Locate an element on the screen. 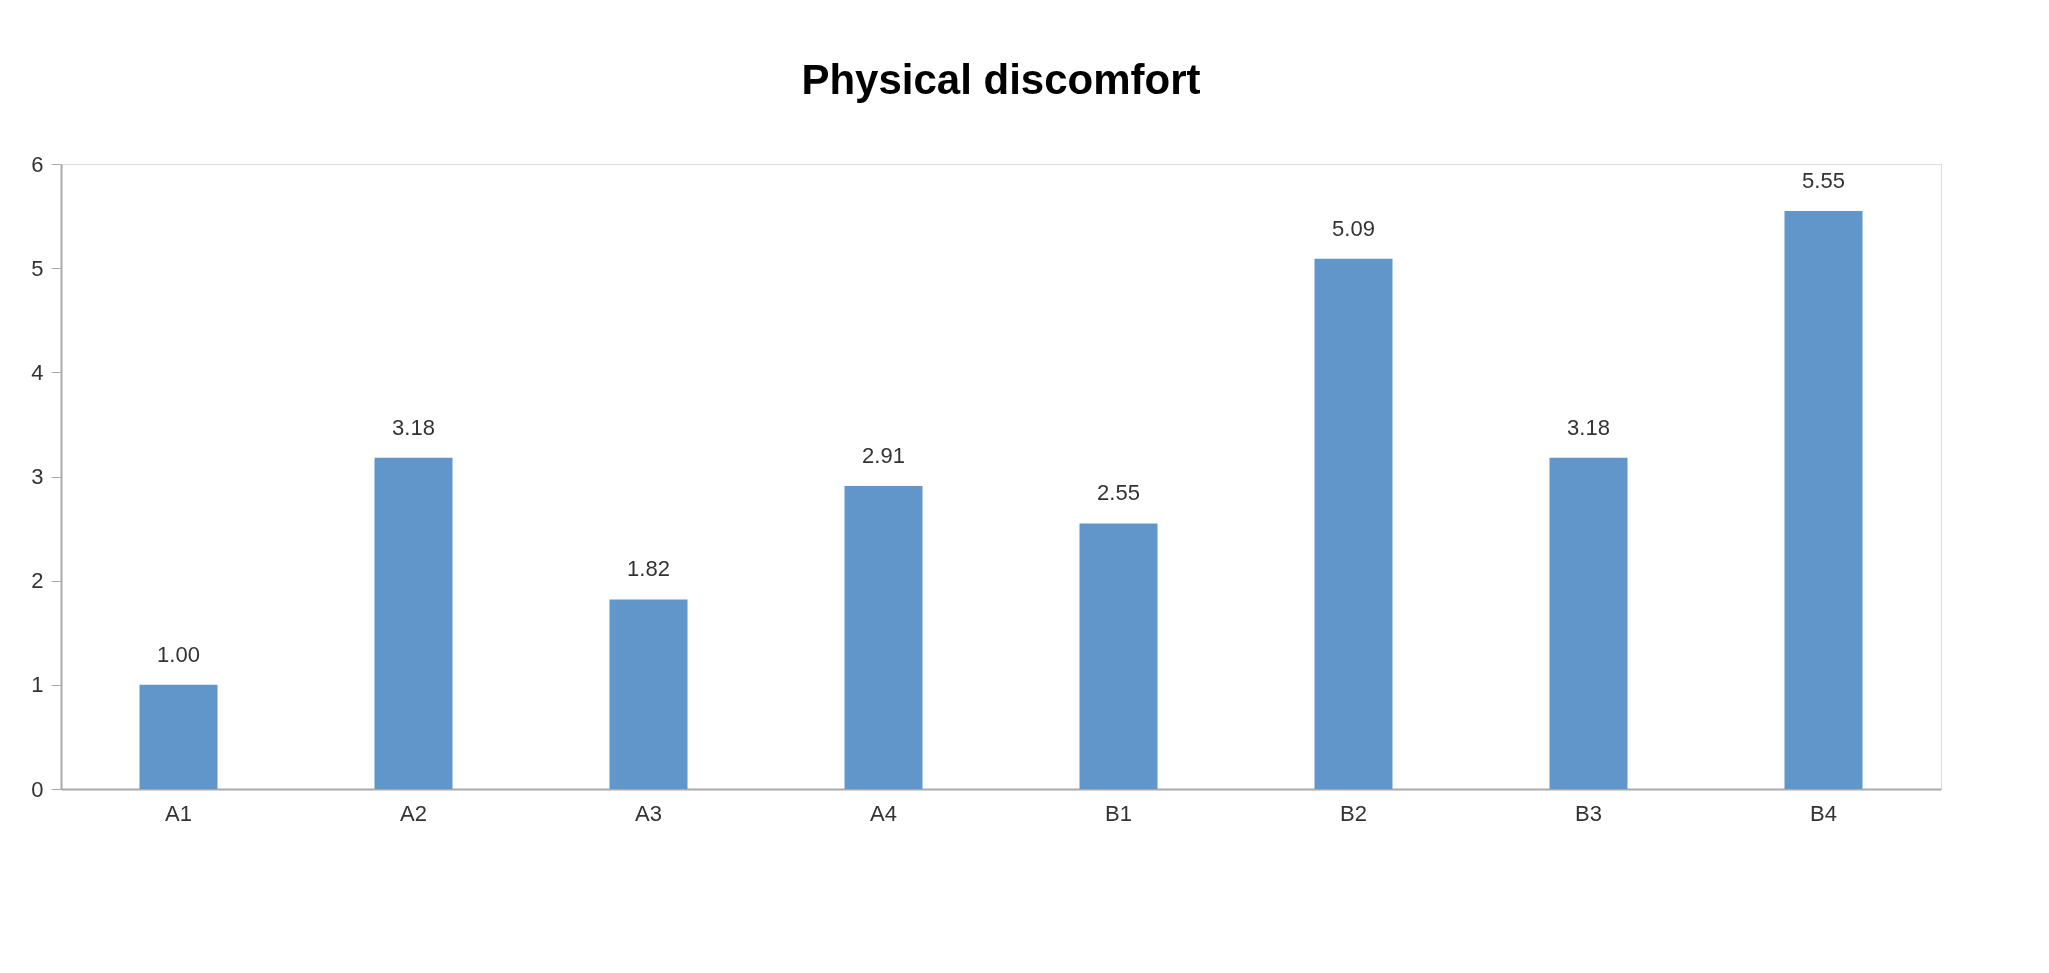 This screenshot has width=2049, height=973. data-label: 2.91 is located at coordinates (883, 455).